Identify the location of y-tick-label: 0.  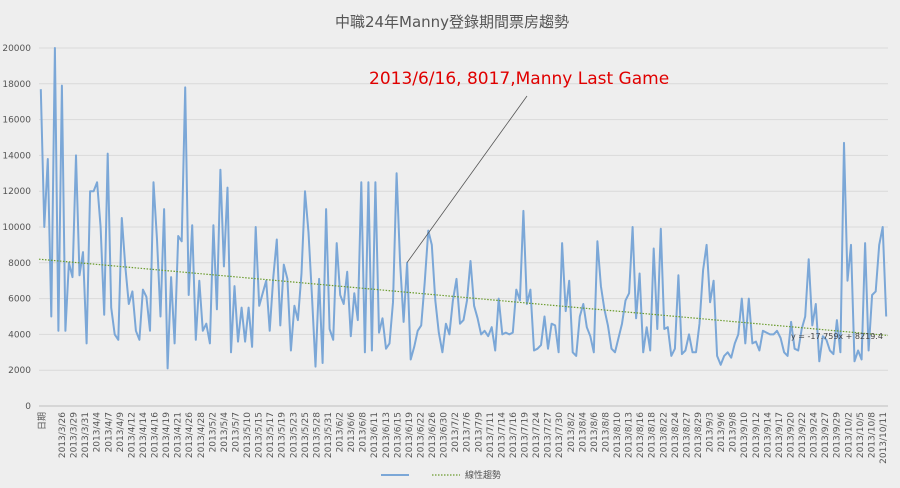
(28, 407).